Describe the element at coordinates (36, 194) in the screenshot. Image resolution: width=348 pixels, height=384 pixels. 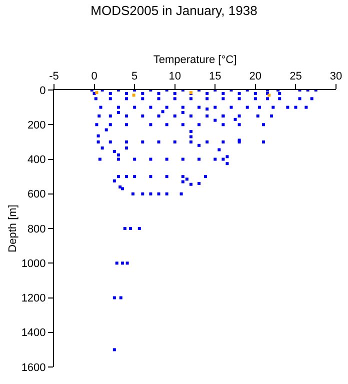
I see `y-tick-label: 600` at that location.